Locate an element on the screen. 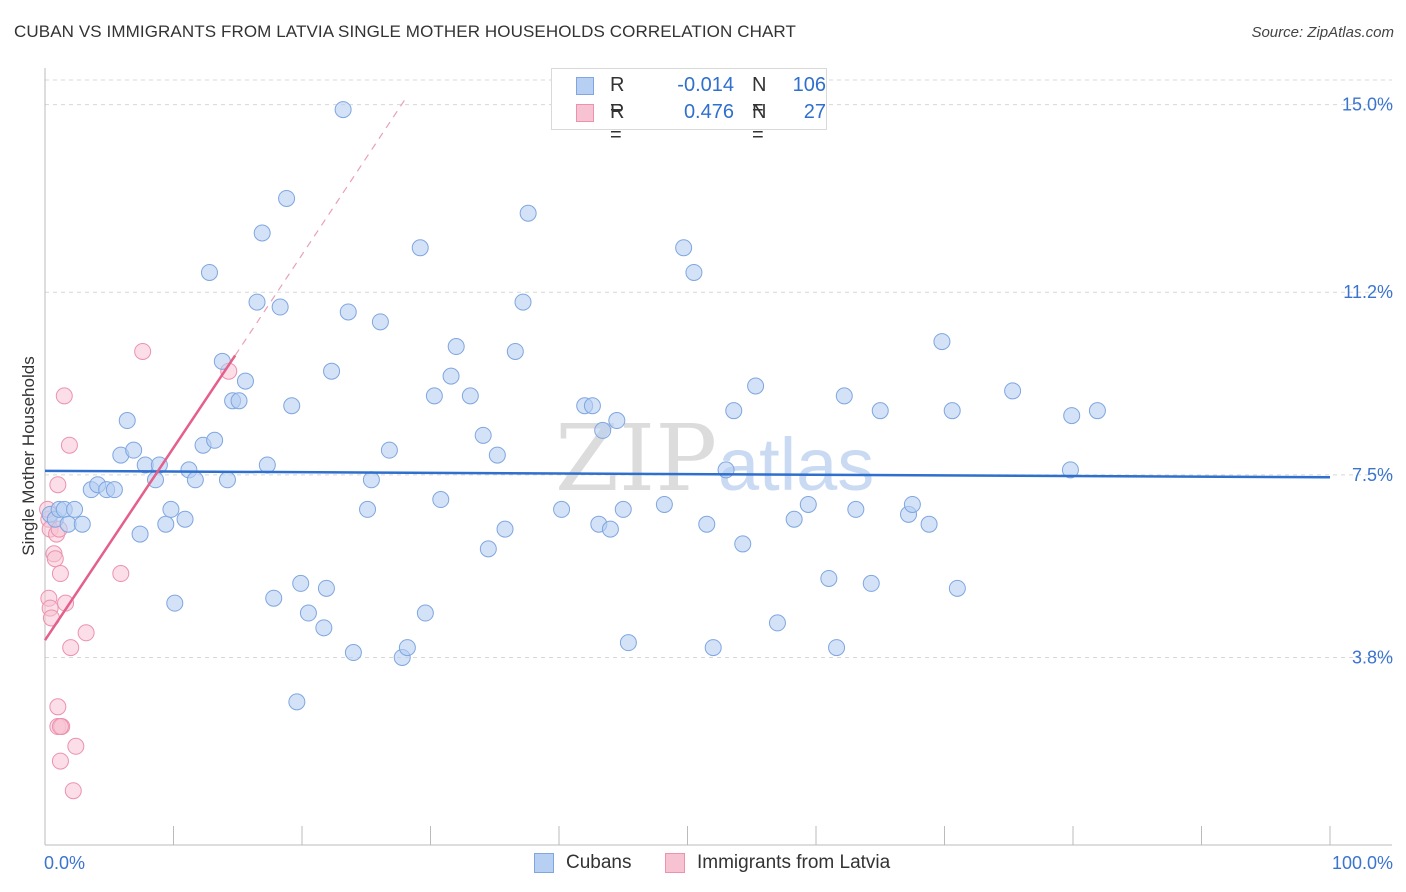 Image resolution: width=1406 pixels, height=892 pixels. latvia-legend-swatch is located at coordinates (675, 863).